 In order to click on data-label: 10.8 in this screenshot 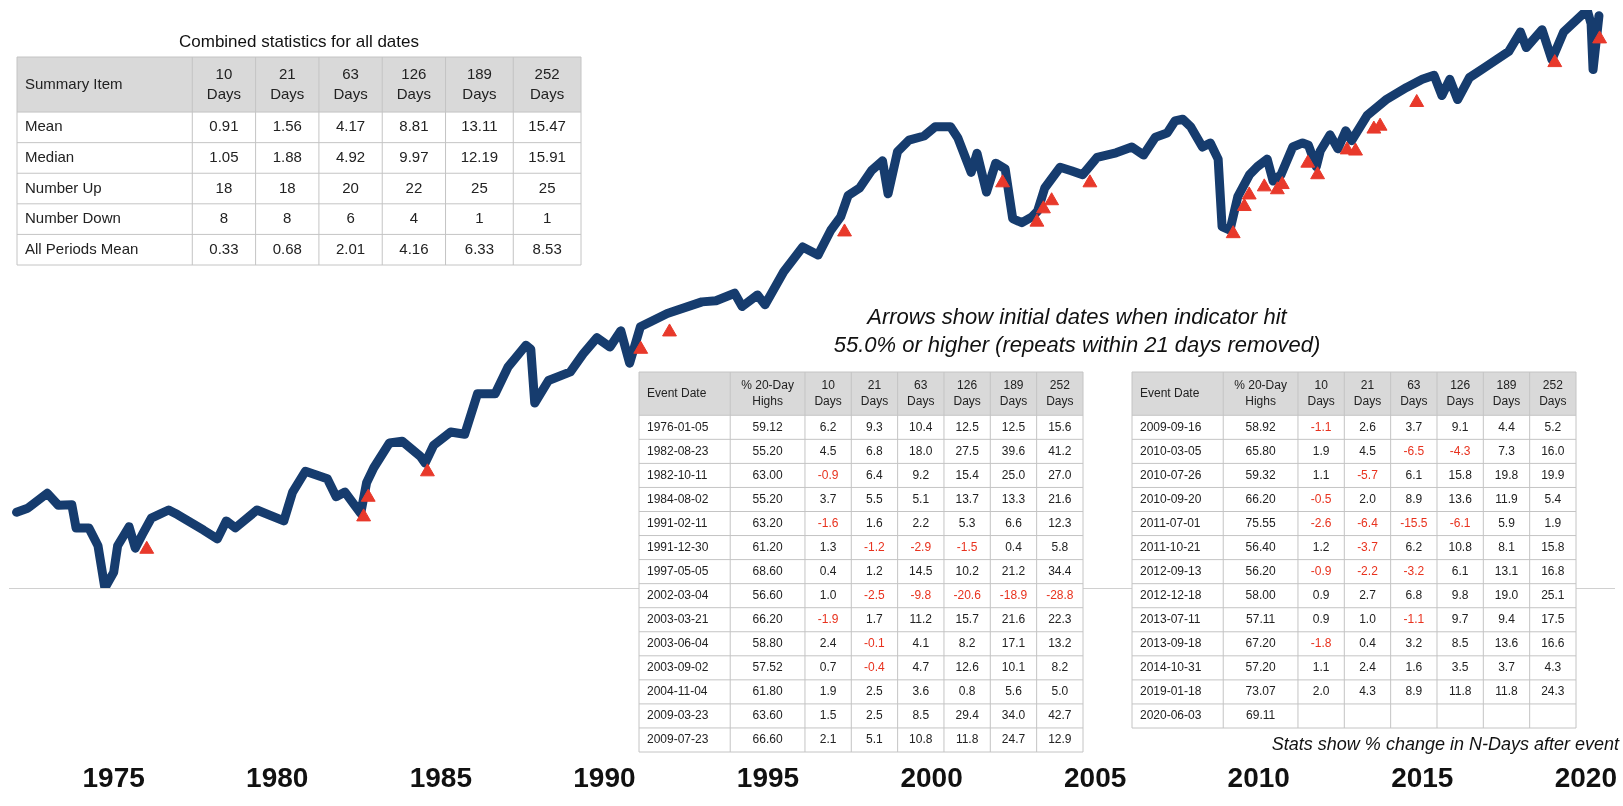, I will do `click(921, 739)`.